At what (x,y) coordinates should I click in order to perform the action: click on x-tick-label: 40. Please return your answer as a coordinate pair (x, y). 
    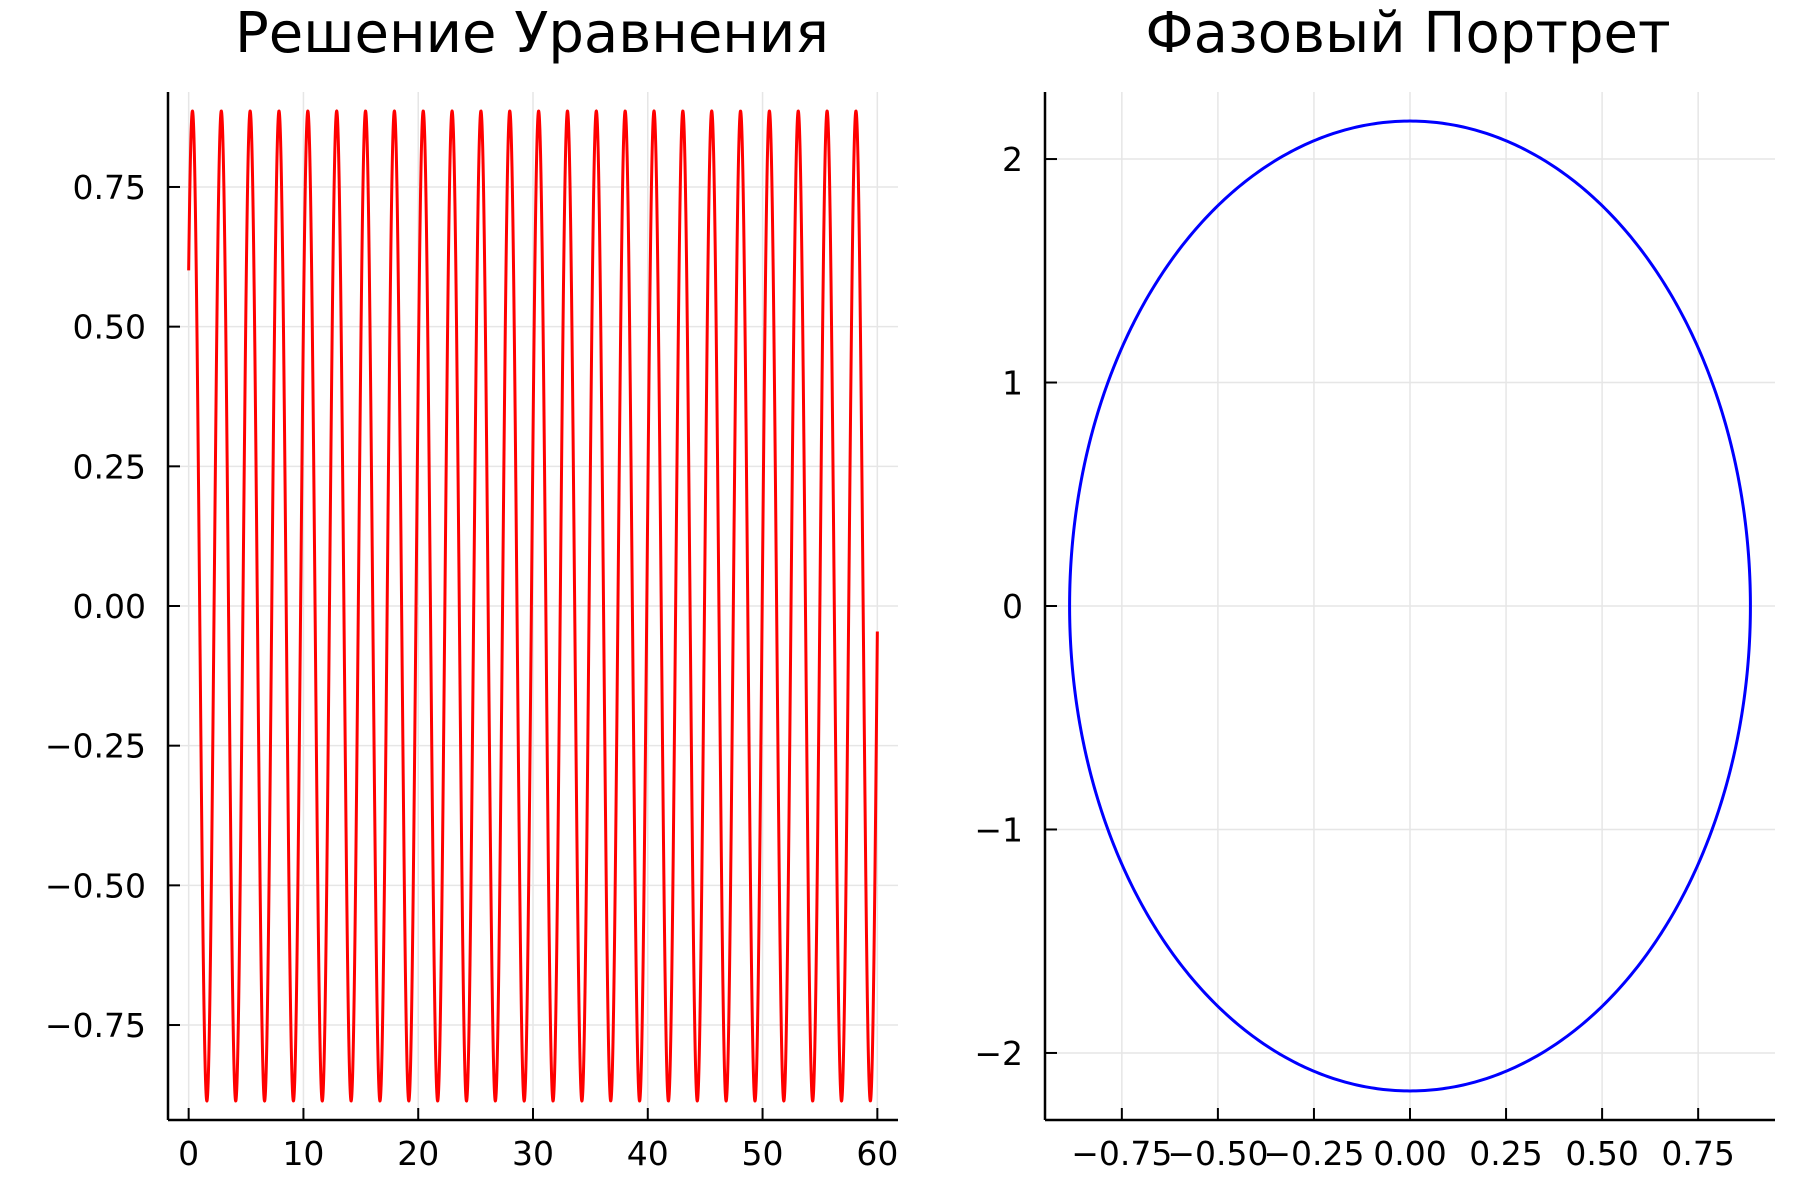
    Looking at the image, I should click on (648, 1153).